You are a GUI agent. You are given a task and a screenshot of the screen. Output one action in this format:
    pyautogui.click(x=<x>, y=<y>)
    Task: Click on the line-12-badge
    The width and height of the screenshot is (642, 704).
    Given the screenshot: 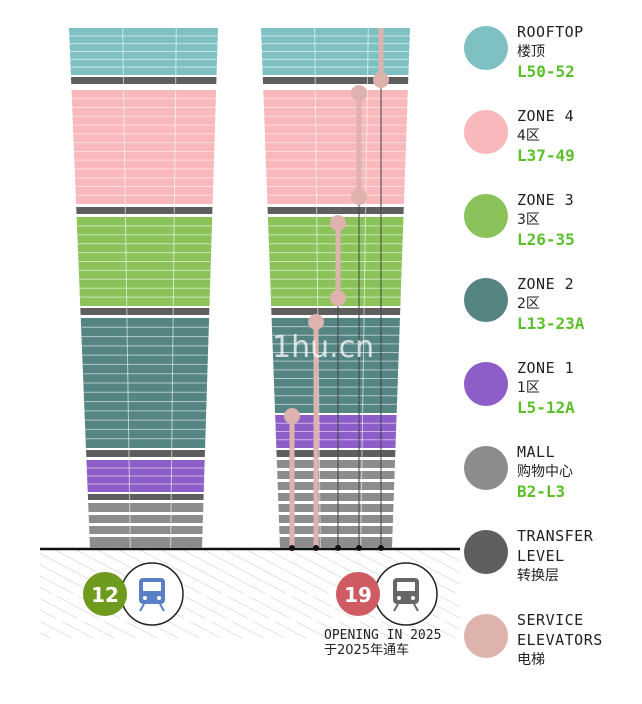 What is the action you would take?
    pyautogui.click(x=105, y=594)
    